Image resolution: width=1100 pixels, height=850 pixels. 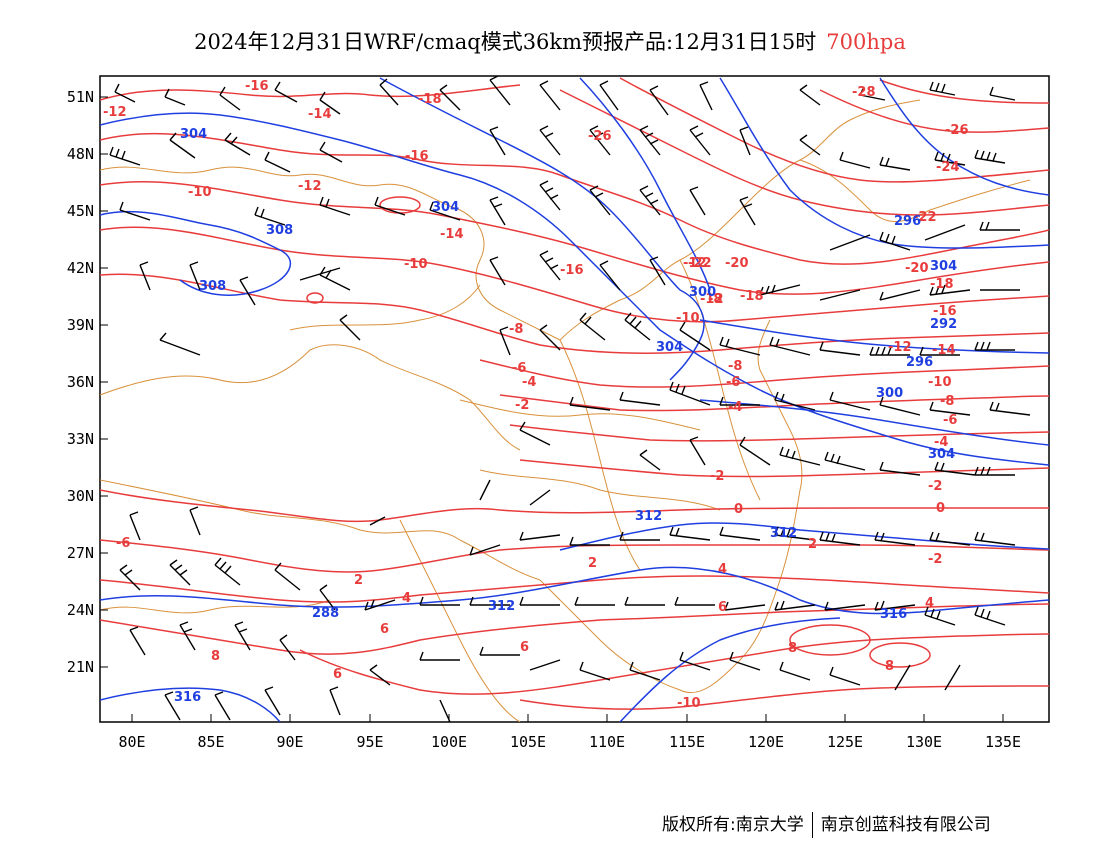 What do you see at coordinates (905, 825) in the screenshot?
I see `credit-company: 南京创蓝科技有限公司` at bounding box center [905, 825].